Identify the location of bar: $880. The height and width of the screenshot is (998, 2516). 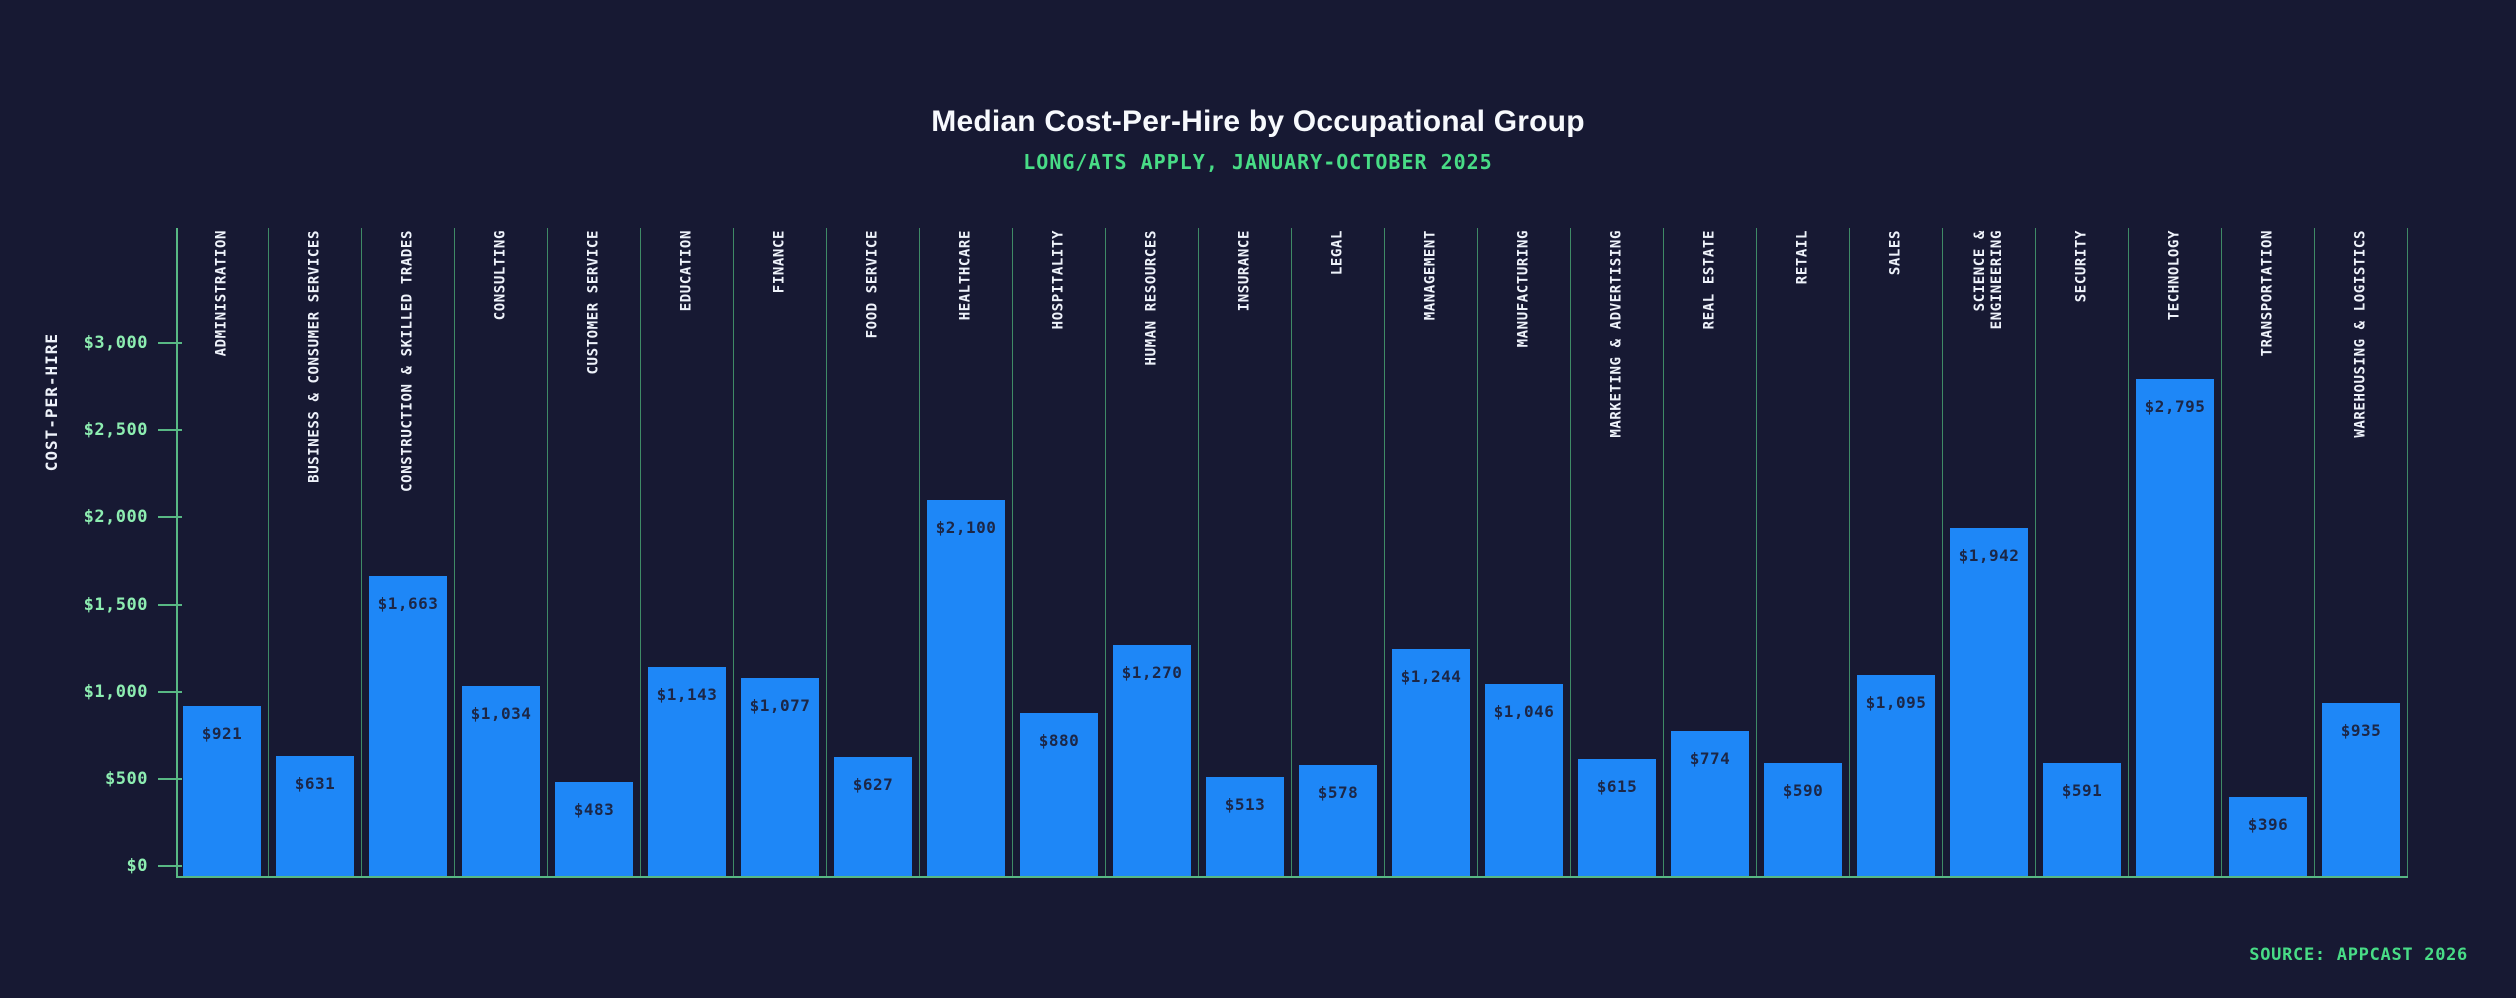
(1059, 794).